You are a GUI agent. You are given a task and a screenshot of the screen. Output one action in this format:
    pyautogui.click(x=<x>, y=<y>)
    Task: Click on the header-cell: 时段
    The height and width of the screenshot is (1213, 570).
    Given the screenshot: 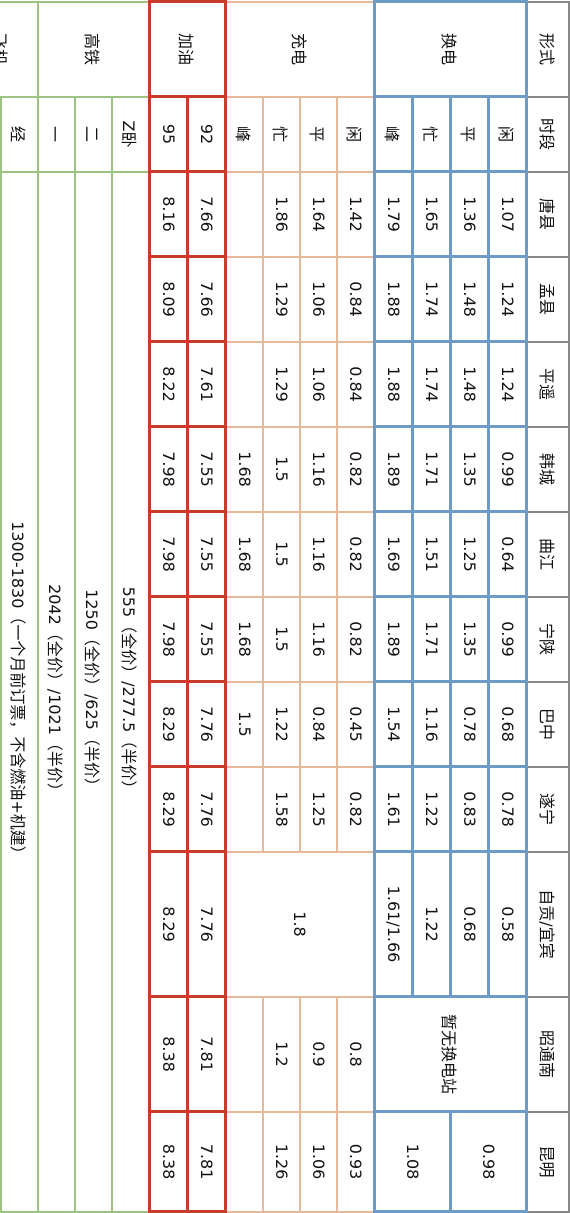 What is the action you would take?
    pyautogui.click(x=547, y=134)
    